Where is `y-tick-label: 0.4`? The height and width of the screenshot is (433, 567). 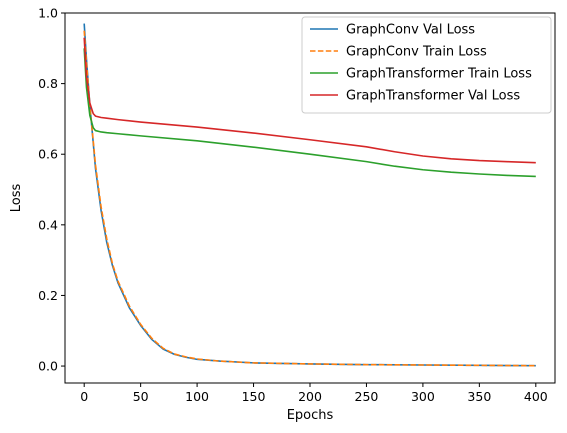 y-tick-label: 0.4 is located at coordinates (48, 224).